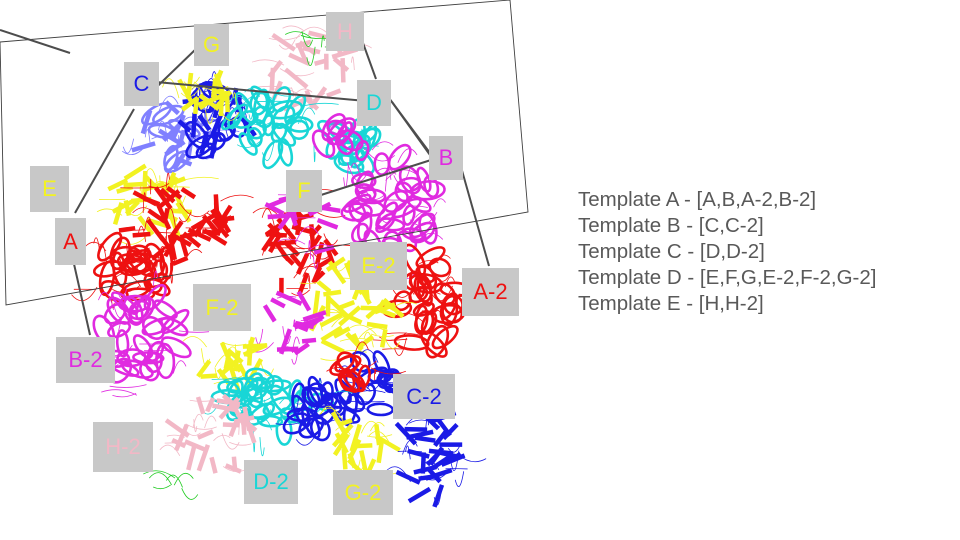 Image resolution: width=960 pixels, height=540 pixels. What do you see at coordinates (424, 396) in the screenshot?
I see `chain-label-c2: C-2` at bounding box center [424, 396].